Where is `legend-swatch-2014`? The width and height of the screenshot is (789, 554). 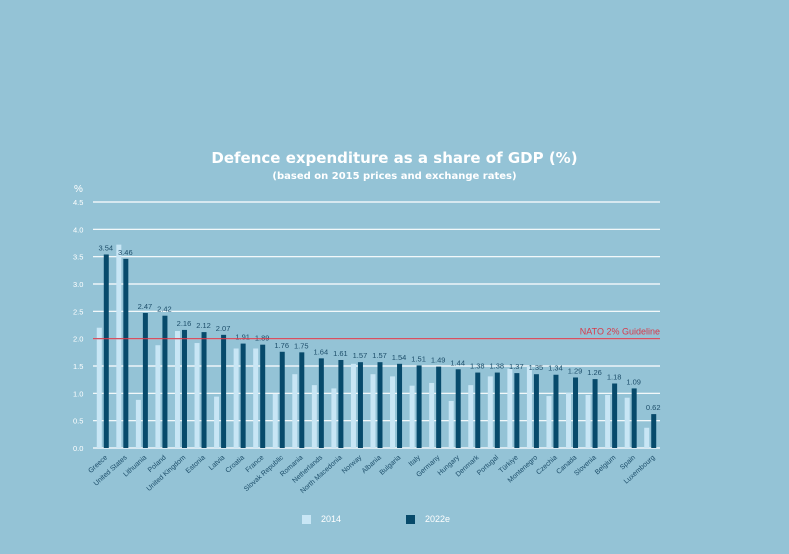 legend-swatch-2014 is located at coordinates (306, 519).